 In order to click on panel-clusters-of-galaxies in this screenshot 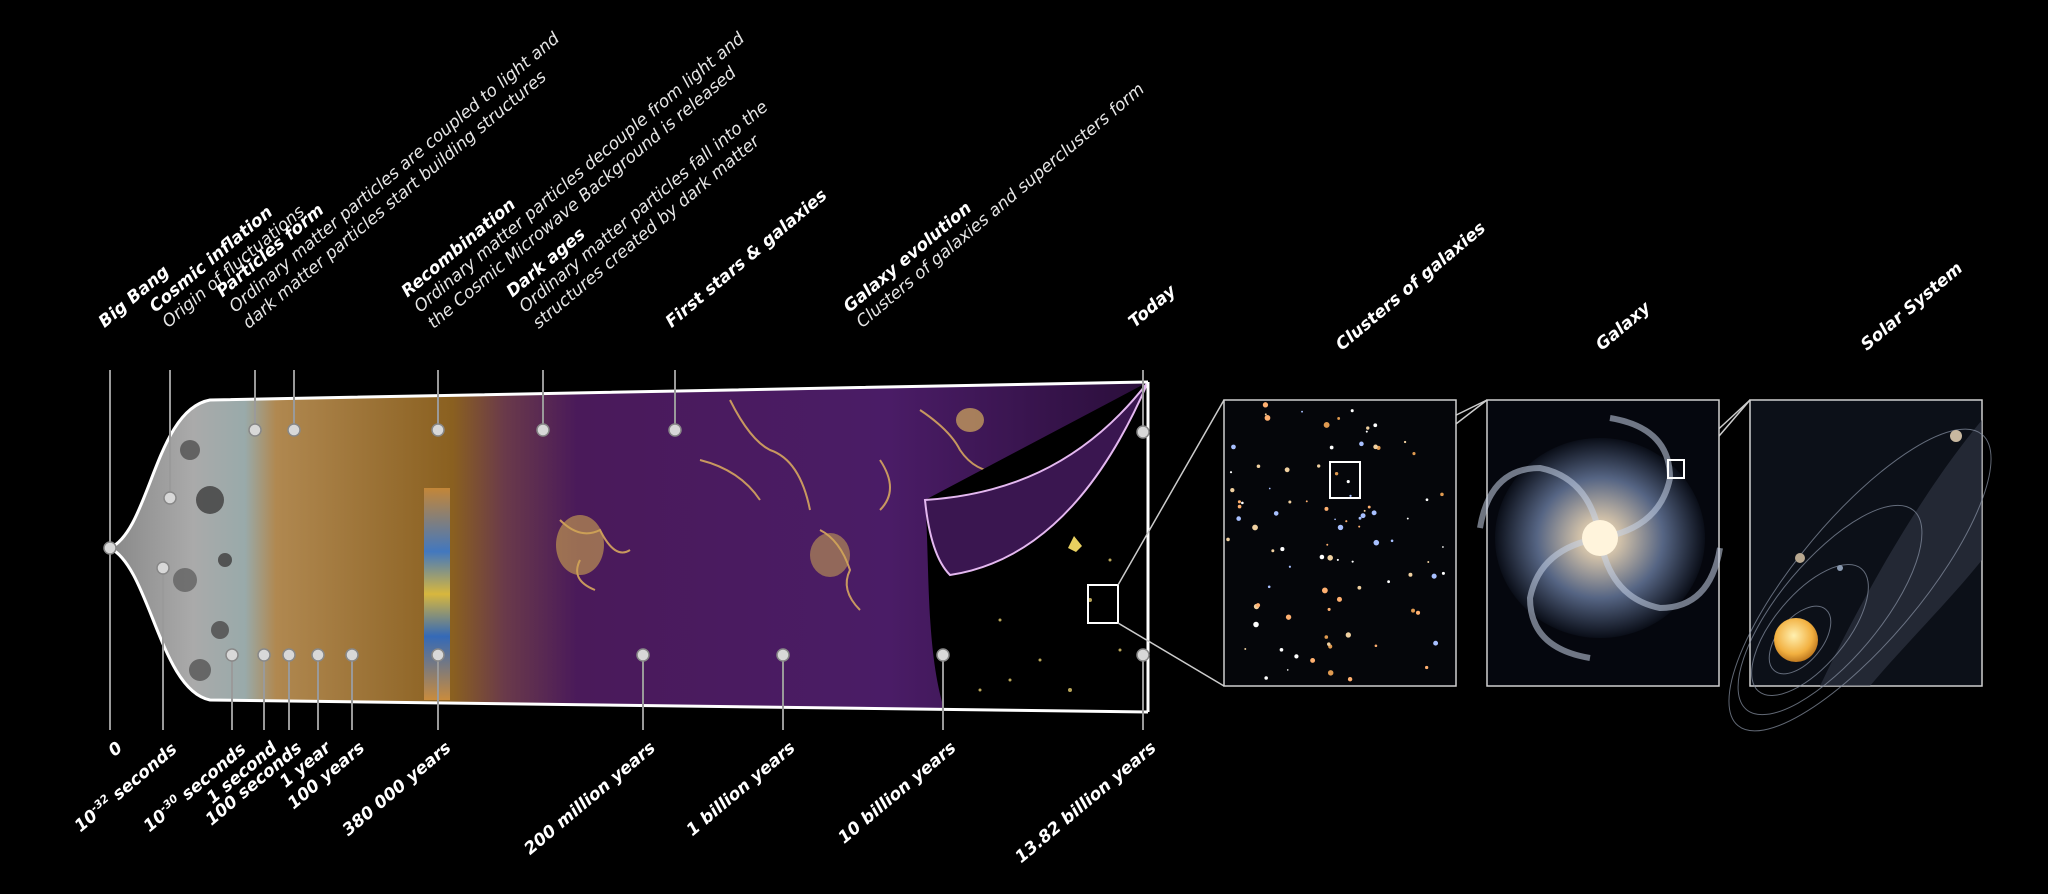, I will do `click(1340, 543)`.